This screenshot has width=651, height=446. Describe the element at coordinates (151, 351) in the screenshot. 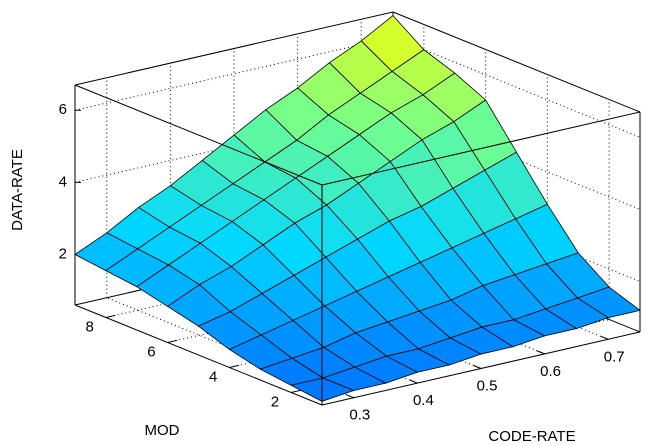

I see `y-tick-label: 6` at that location.